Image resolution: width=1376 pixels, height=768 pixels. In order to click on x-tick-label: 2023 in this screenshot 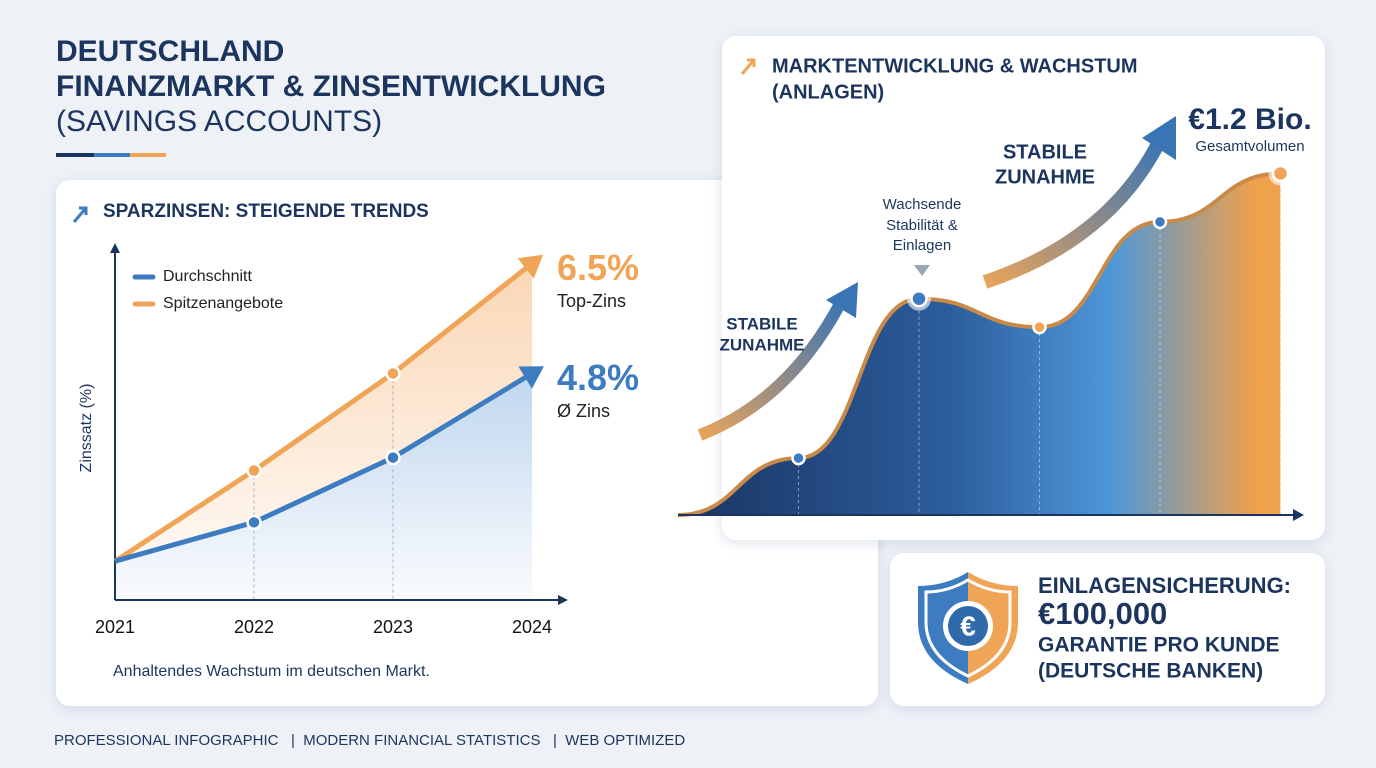, I will do `click(393, 627)`.